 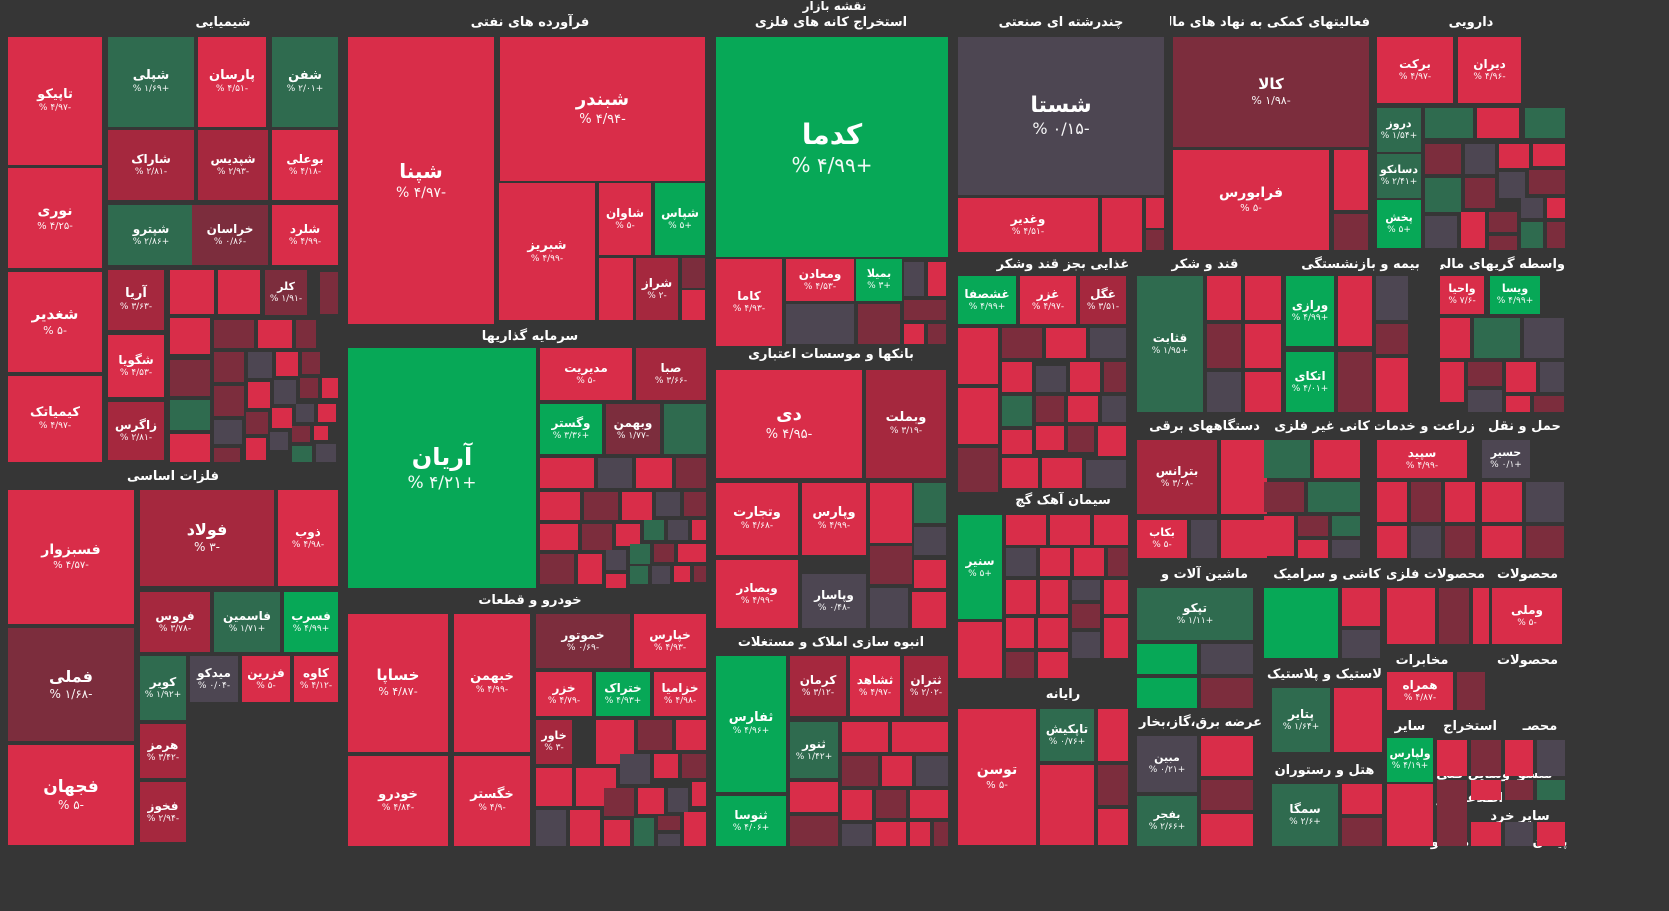 I want to click on stock-tile: خپارس -۴/۹۳ %, so click(x=670, y=641).